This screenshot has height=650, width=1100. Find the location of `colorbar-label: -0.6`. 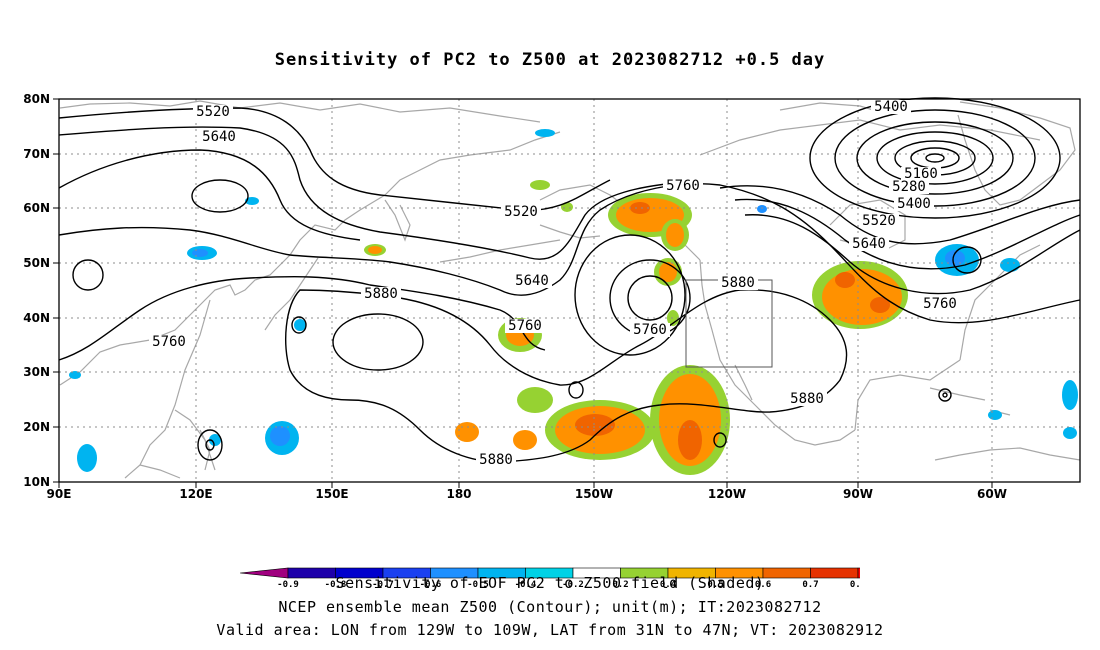

colorbar-label: -0.6 is located at coordinates (431, 584).